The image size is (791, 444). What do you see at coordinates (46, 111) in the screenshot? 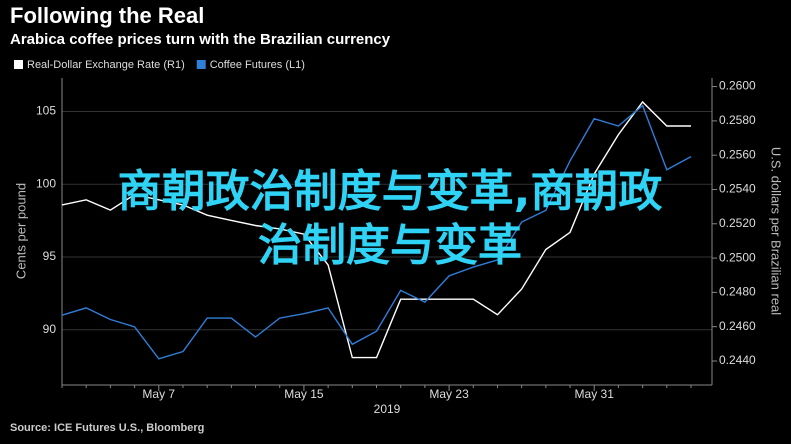
I see `y-tick-label: 105` at bounding box center [46, 111].